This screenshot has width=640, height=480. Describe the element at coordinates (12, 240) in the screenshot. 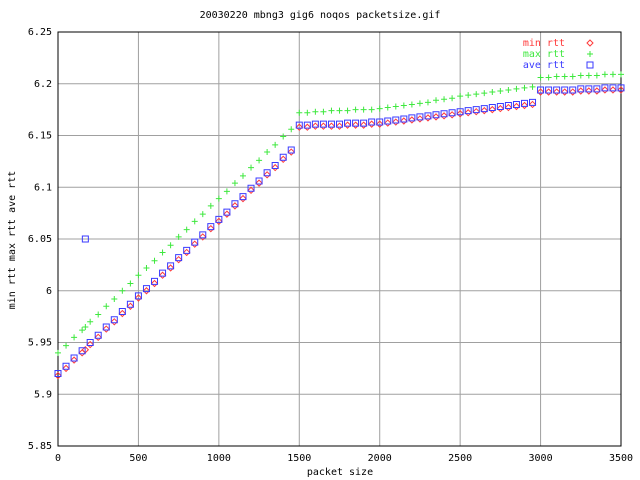

I see `y-axis-label: min rtt max rtt ave rtt` at that location.